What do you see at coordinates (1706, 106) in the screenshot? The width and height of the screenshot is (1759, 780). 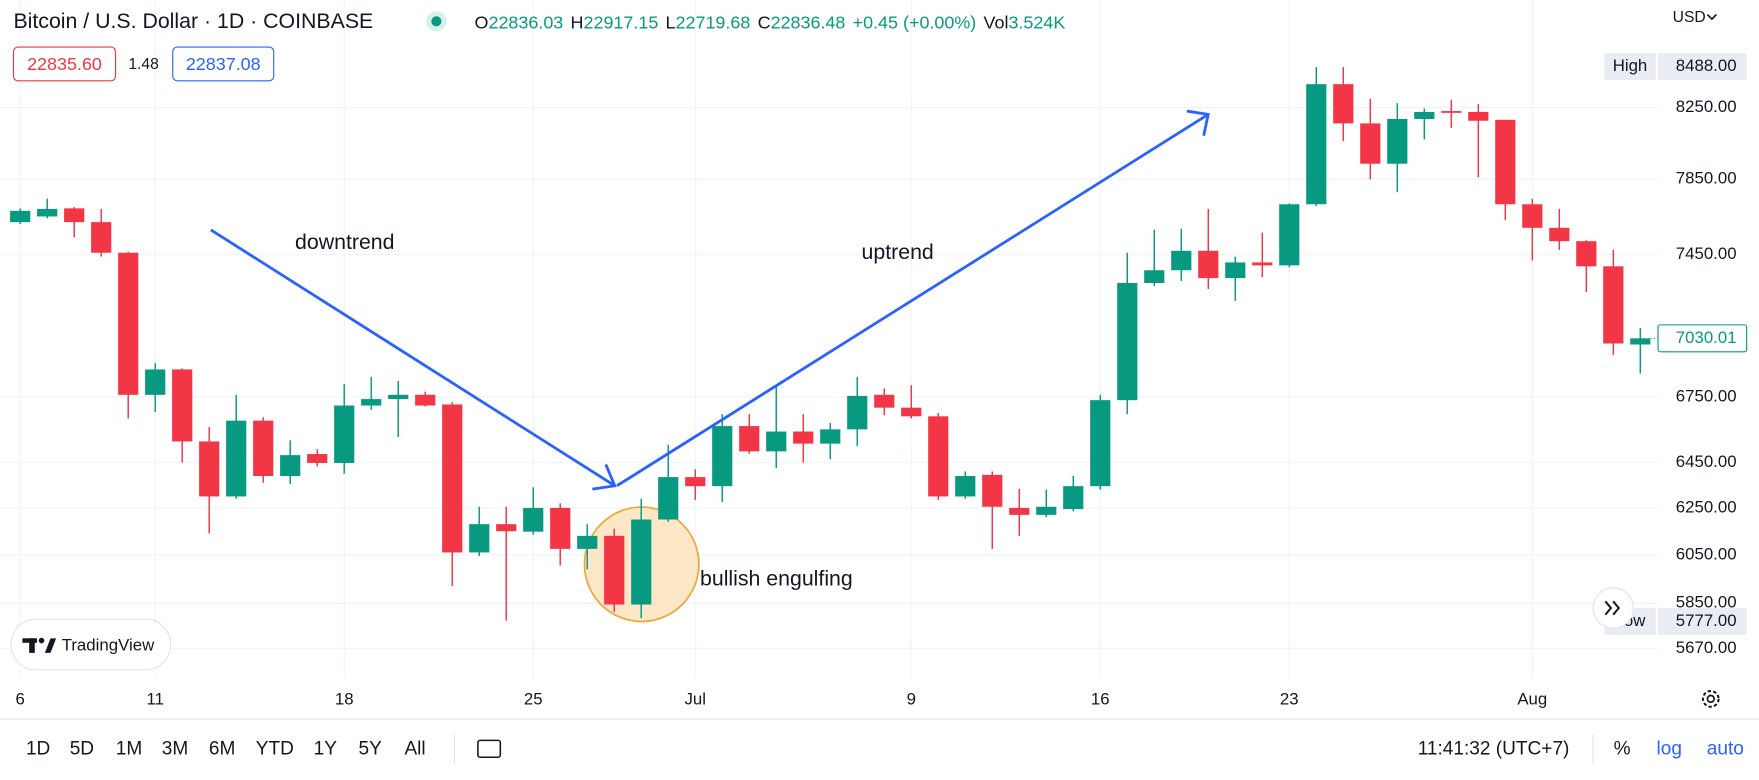 I see `y-tick-label: 8250.00` at bounding box center [1706, 106].